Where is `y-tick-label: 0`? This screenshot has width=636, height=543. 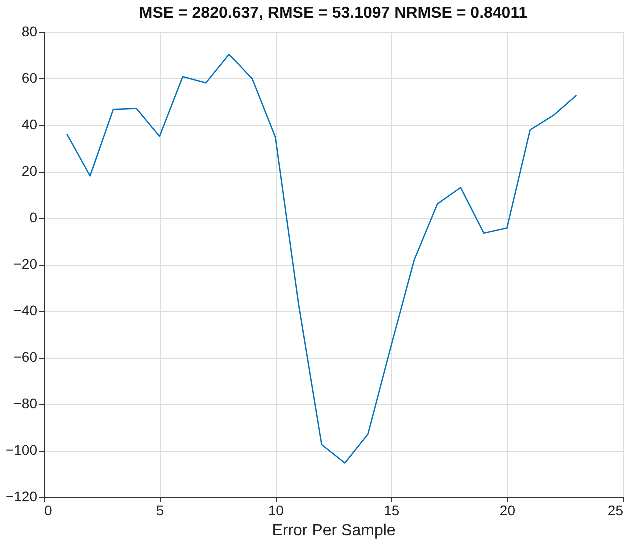 y-tick-label: 0 is located at coordinates (34, 218).